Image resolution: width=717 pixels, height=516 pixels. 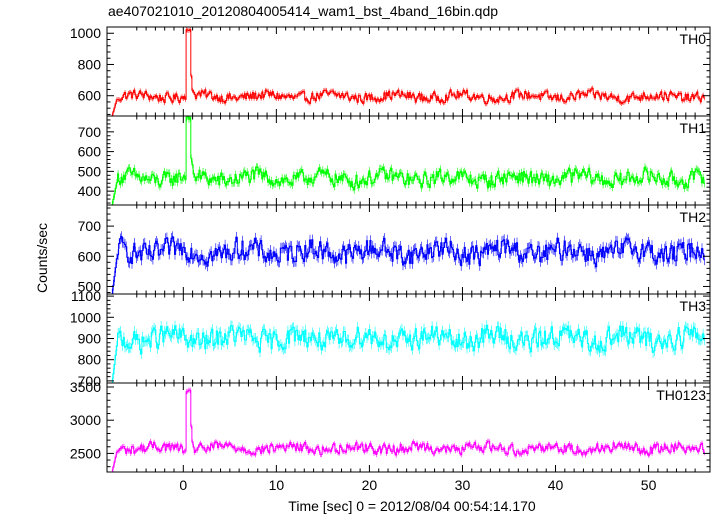 What do you see at coordinates (85, 420) in the screenshot?
I see `y-tick-label: 3000` at bounding box center [85, 420].